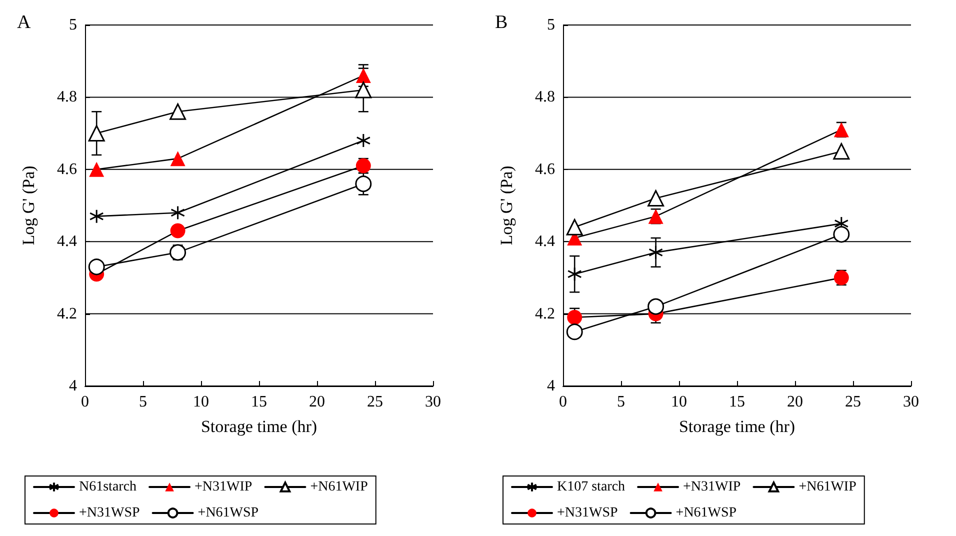  What do you see at coordinates (108, 487) in the screenshot?
I see `legend-label: N61starch` at bounding box center [108, 487].